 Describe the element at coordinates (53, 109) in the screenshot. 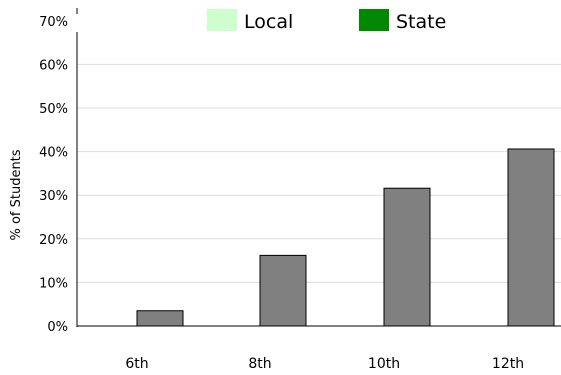

I see `y-tick-label: 50%` at that location.